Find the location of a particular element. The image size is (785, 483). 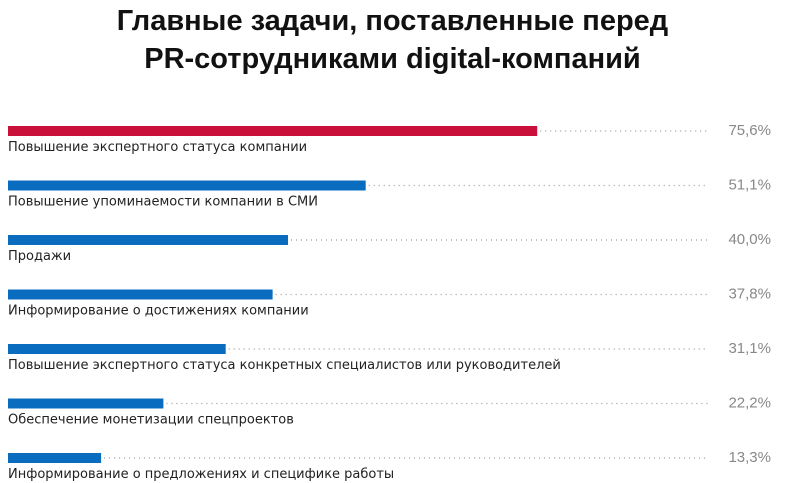

value-label: 31,1% is located at coordinates (749, 348).